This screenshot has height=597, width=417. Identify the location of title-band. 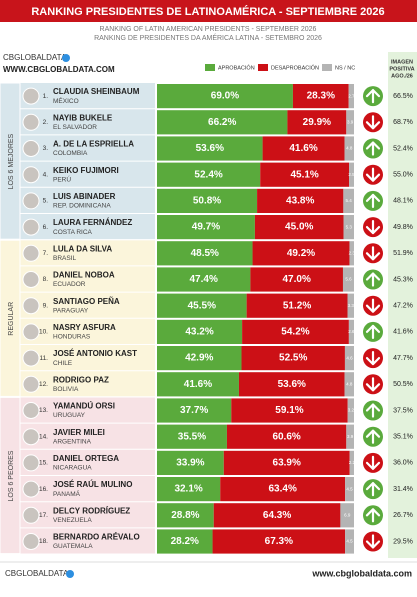
(208, 11).